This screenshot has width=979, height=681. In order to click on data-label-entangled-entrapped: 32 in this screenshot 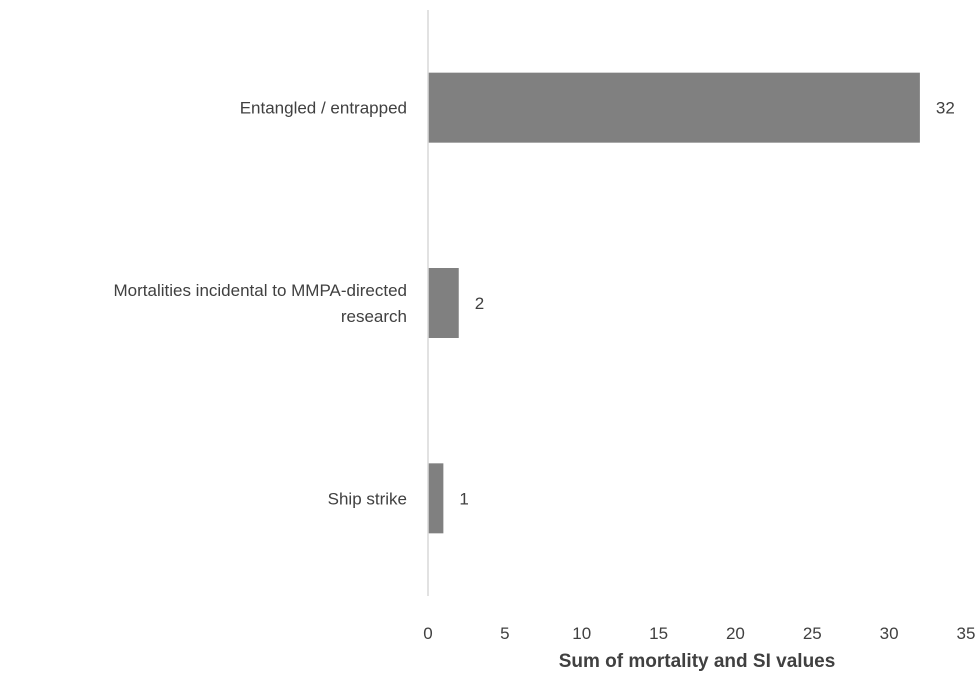, I will do `click(945, 108)`.